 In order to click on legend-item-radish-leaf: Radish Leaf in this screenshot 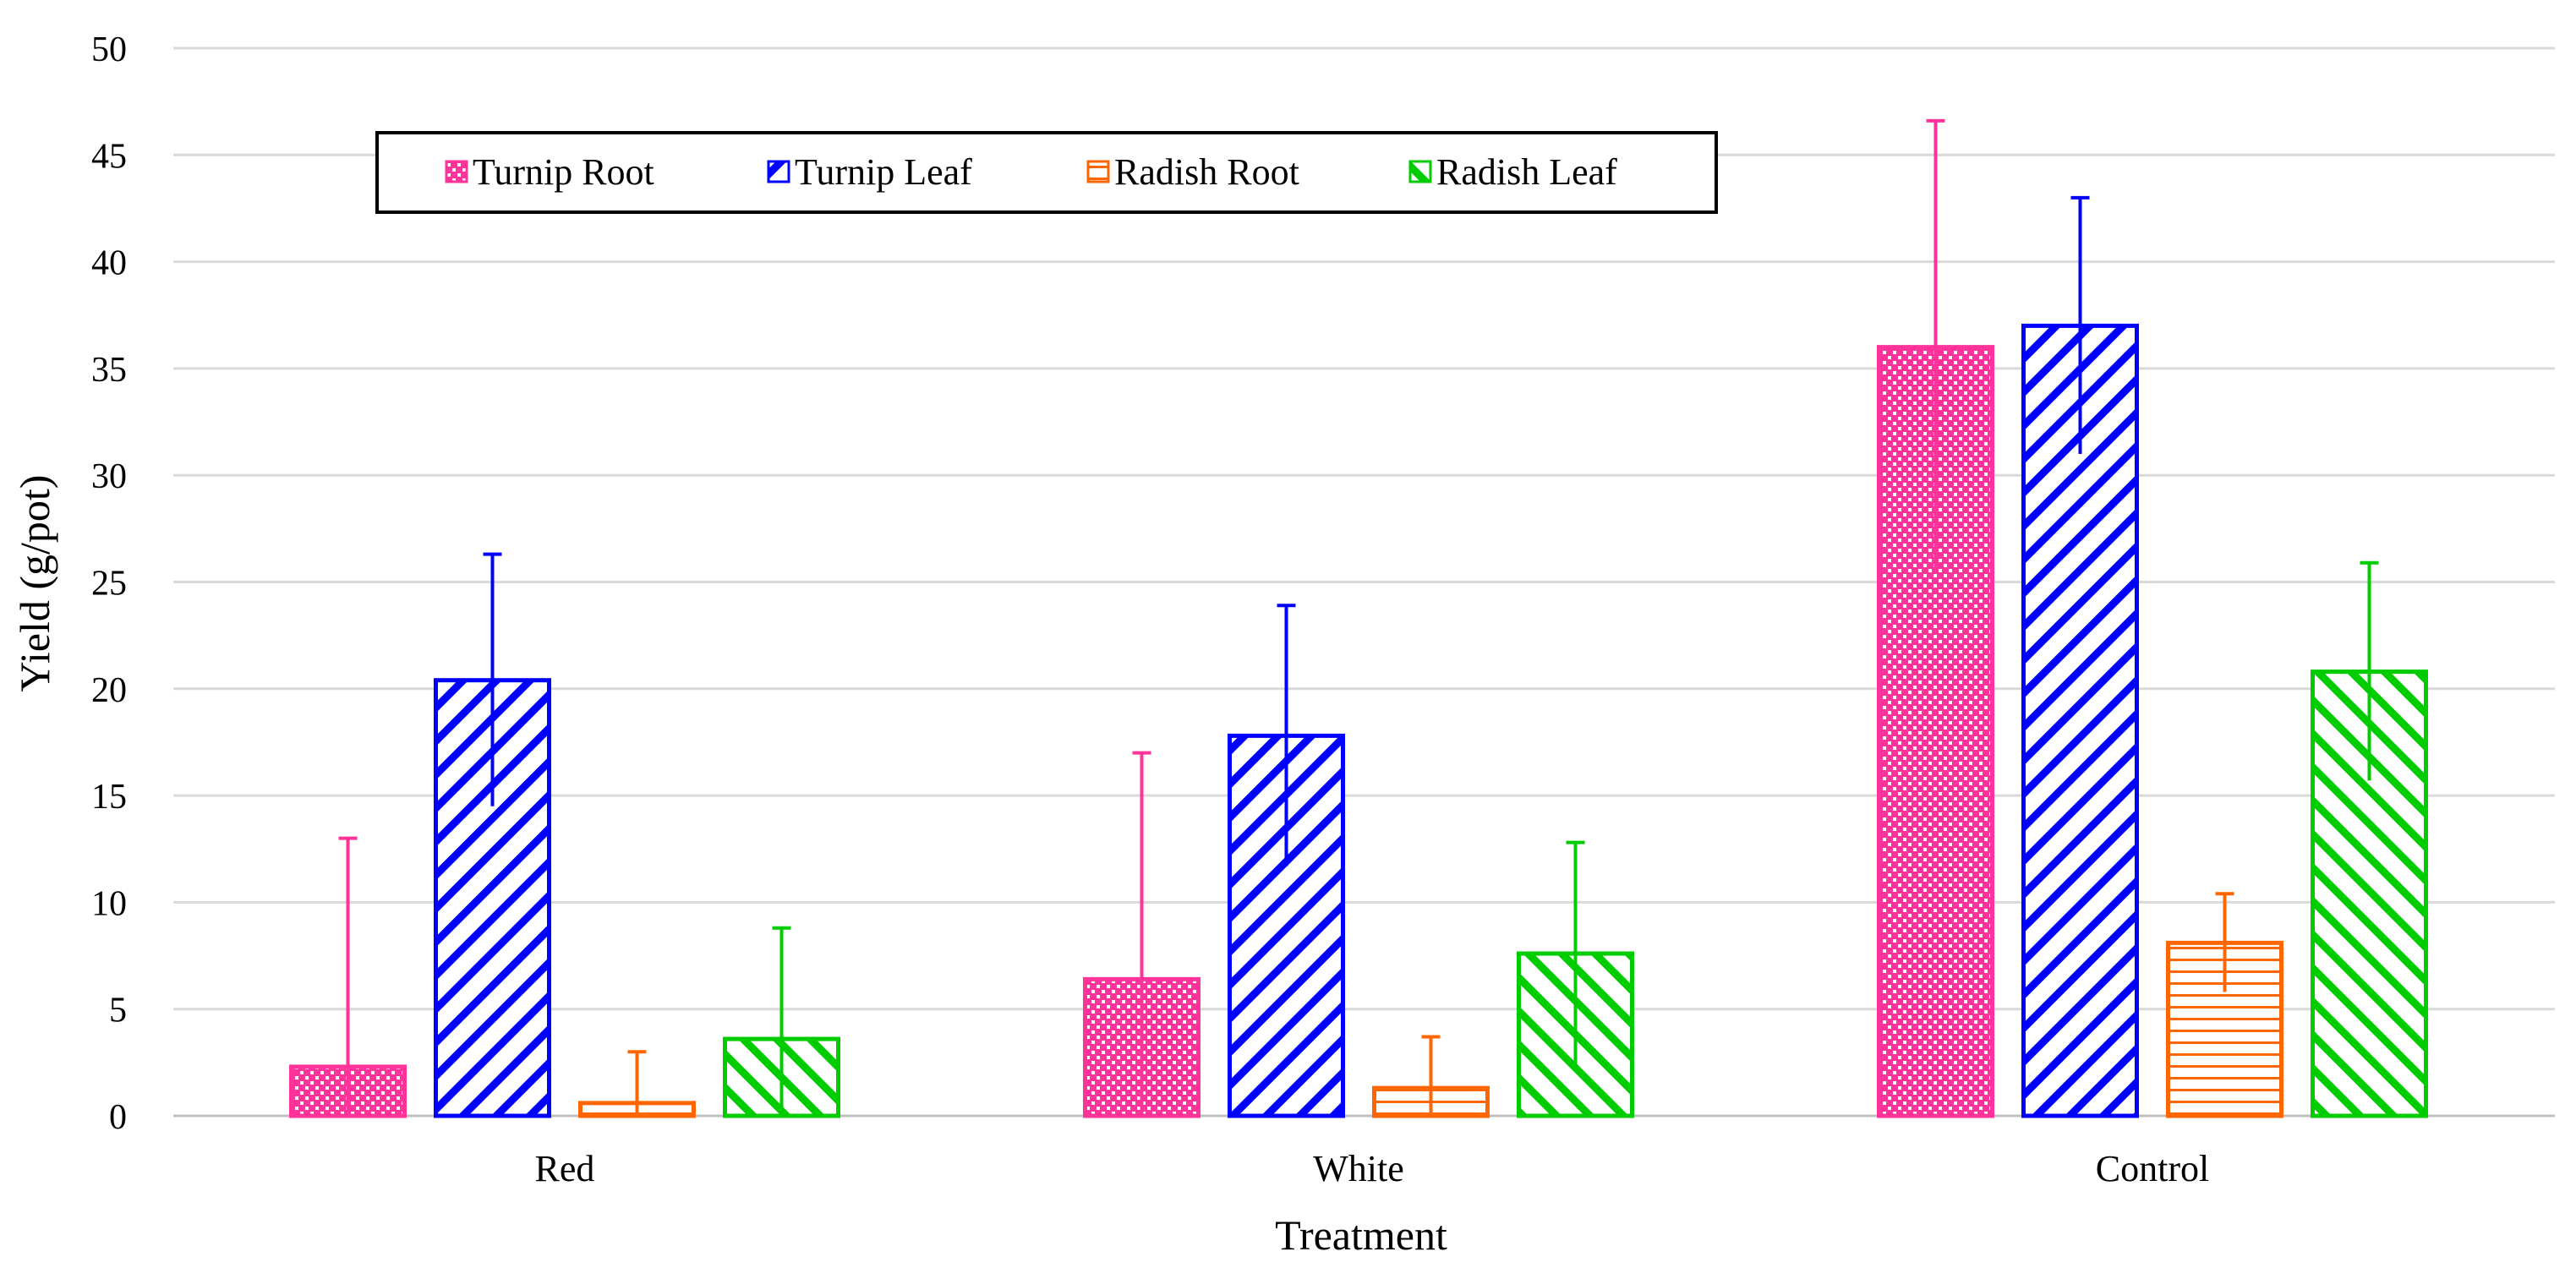, I will do `click(1512, 172)`.